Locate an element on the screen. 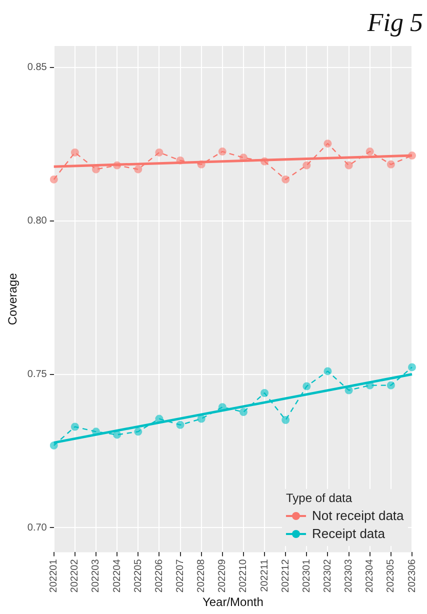 This screenshot has width=427, height=614. x-tick-label: 202202 is located at coordinates (75, 575).